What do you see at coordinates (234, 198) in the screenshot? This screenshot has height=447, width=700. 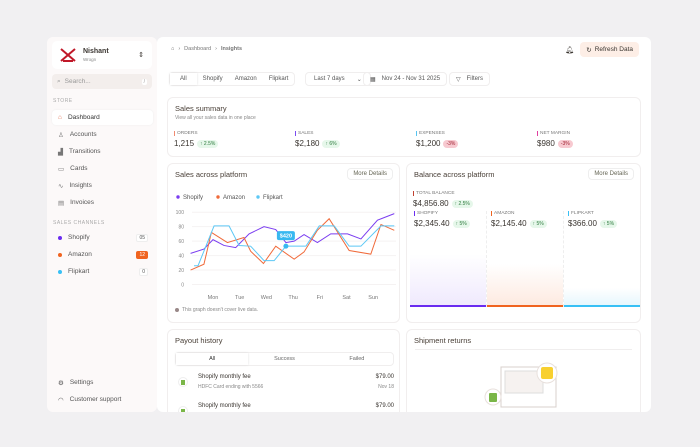 I see `legend-label: Amazon` at bounding box center [234, 198].